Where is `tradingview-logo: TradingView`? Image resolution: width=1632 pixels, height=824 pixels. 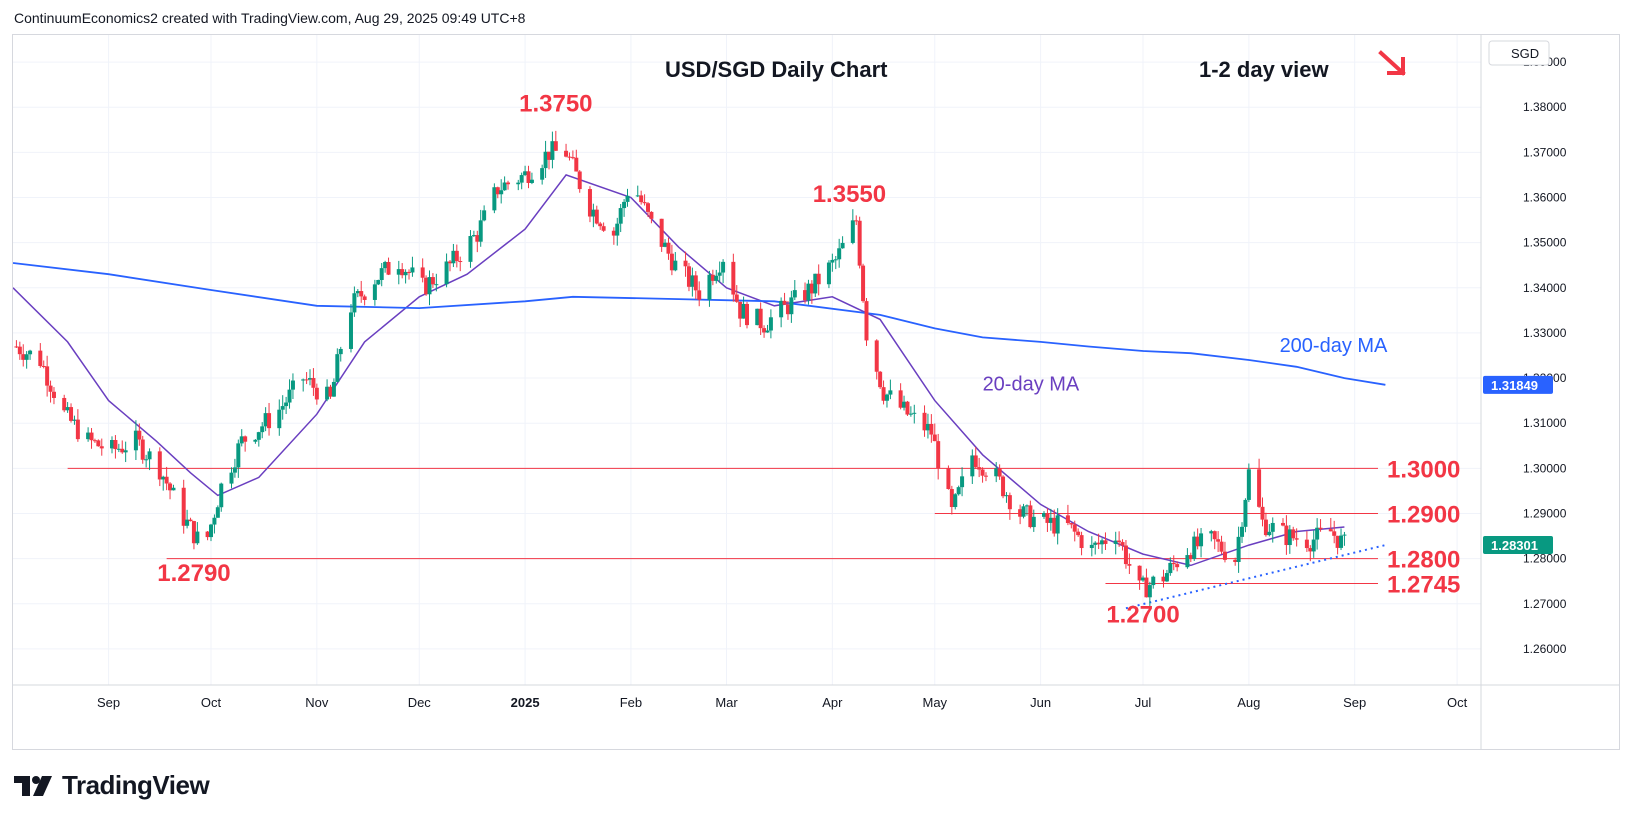 tradingview-logo: TradingView is located at coordinates (112, 785).